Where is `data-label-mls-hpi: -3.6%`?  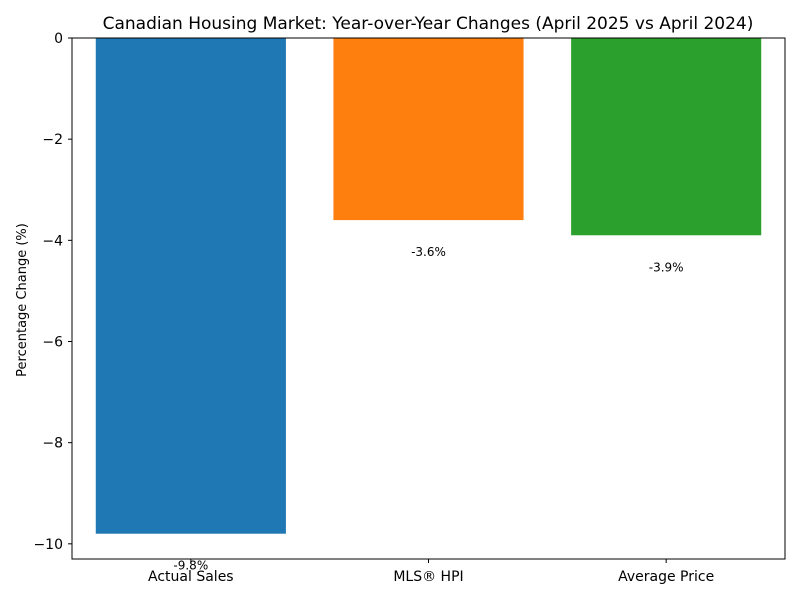
data-label-mls-hpi: -3.6% is located at coordinates (428, 252).